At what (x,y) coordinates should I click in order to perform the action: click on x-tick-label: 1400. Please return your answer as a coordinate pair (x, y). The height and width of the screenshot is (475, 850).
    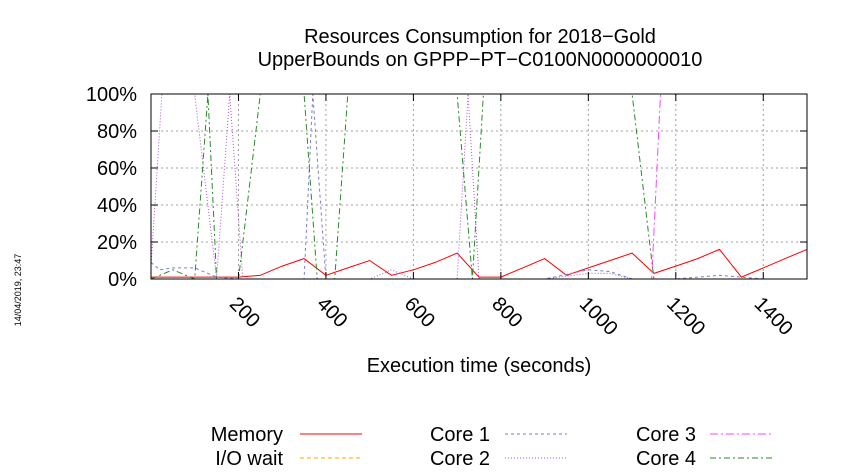
    Looking at the image, I should click on (773, 316).